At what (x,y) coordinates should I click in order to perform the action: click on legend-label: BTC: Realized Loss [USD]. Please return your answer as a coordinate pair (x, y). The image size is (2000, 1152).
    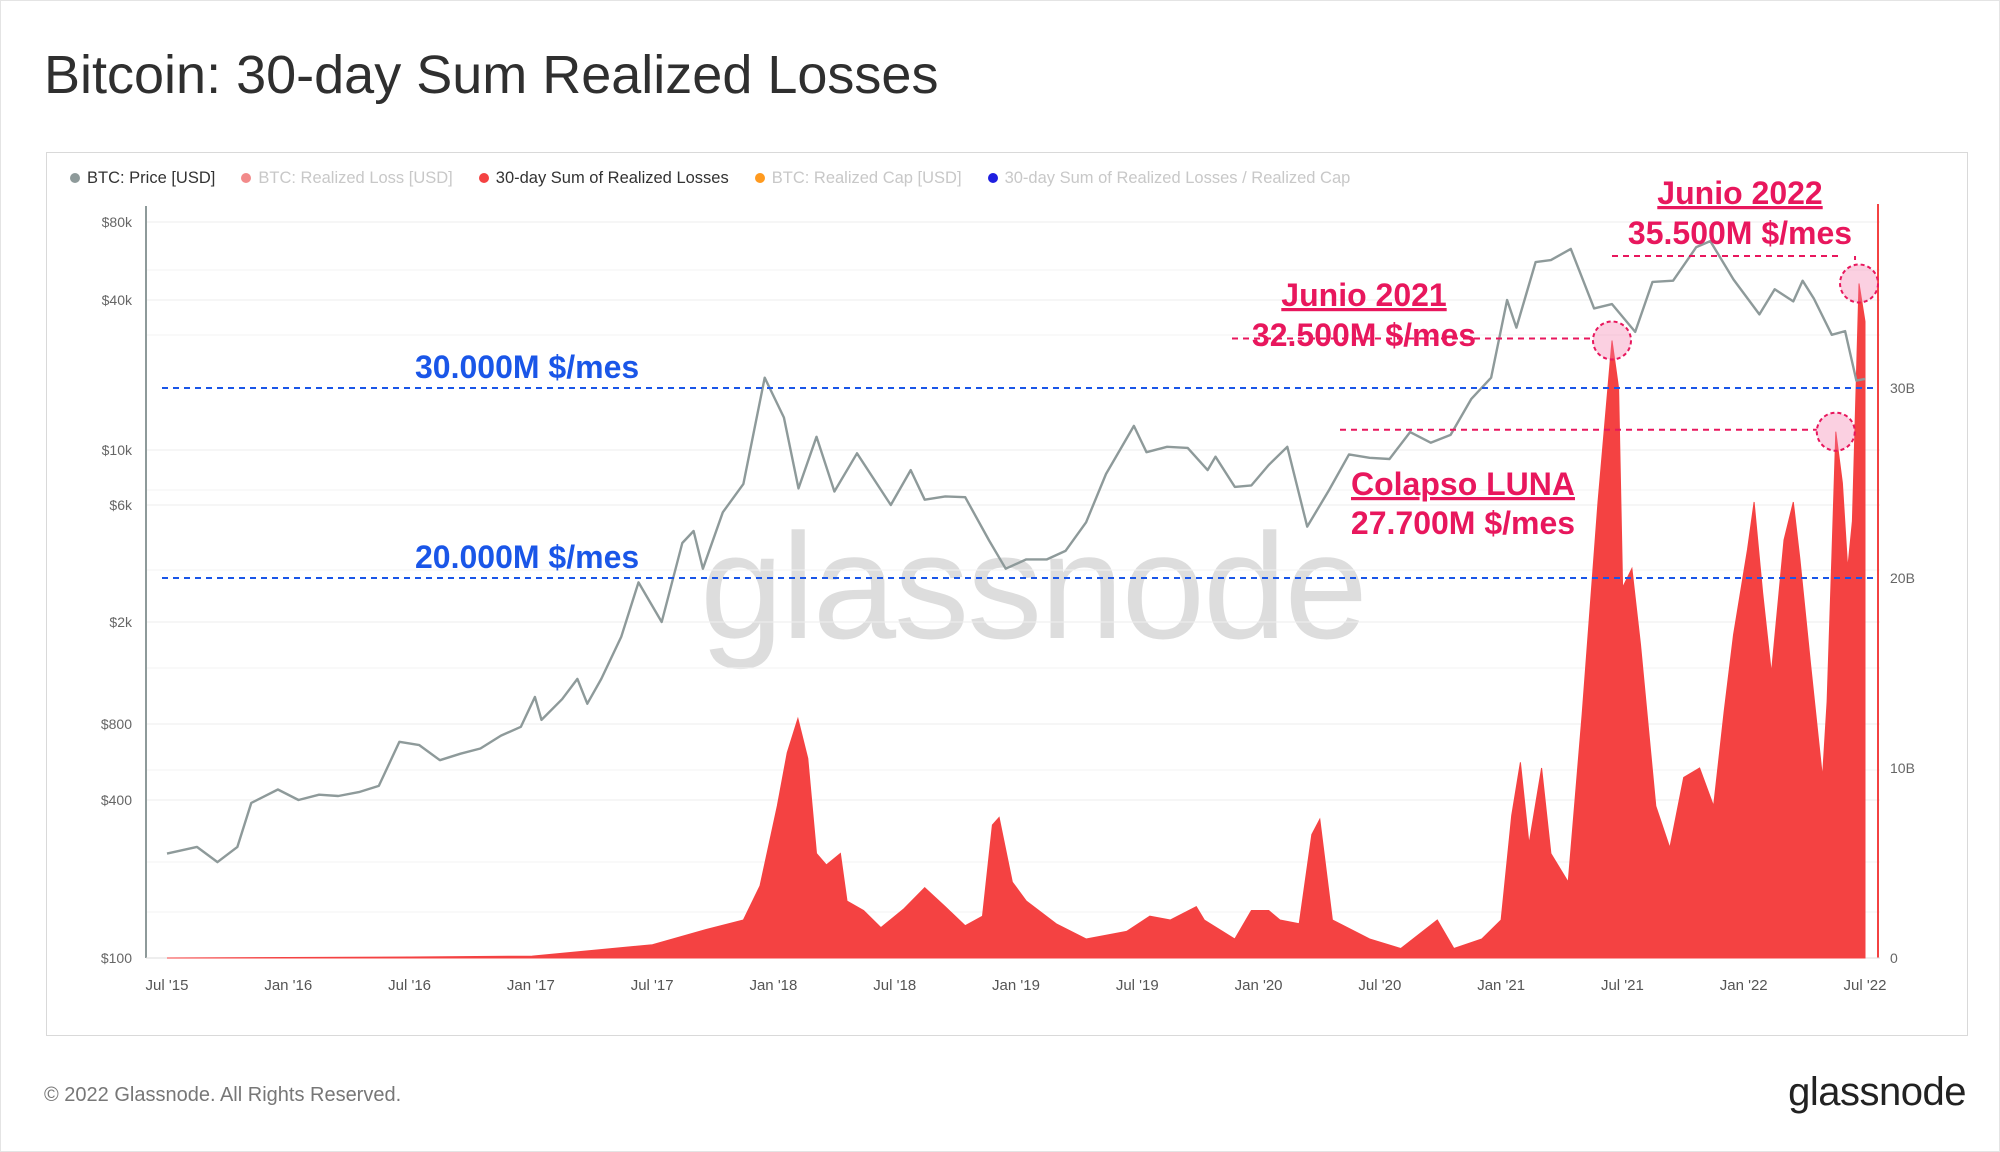
    Looking at the image, I should click on (355, 177).